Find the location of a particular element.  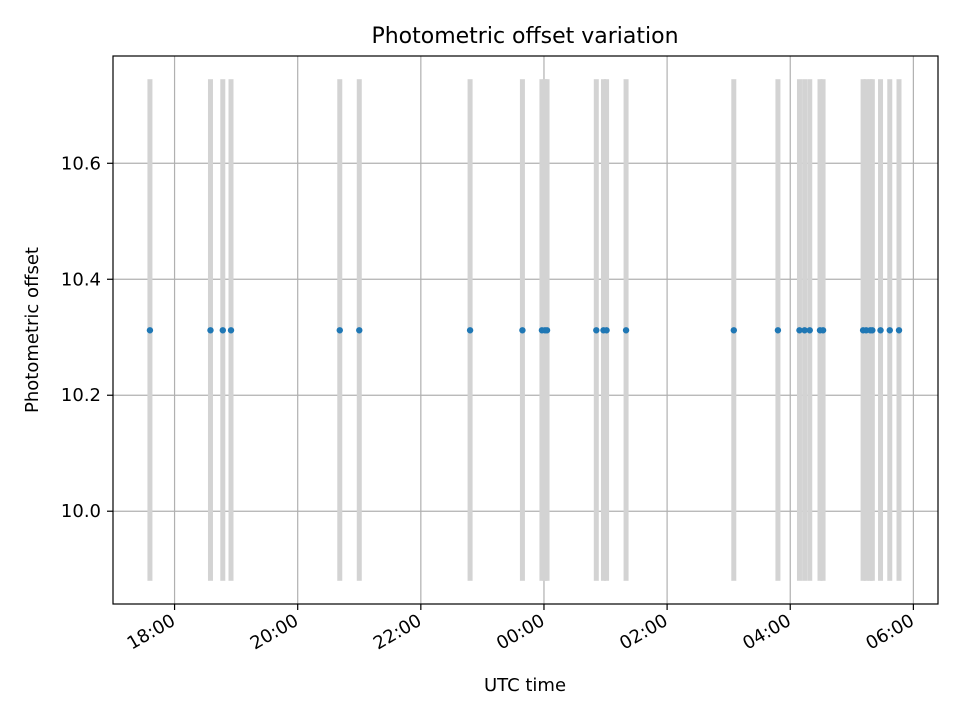

y-tick-label: 10.6 is located at coordinates (81, 163).